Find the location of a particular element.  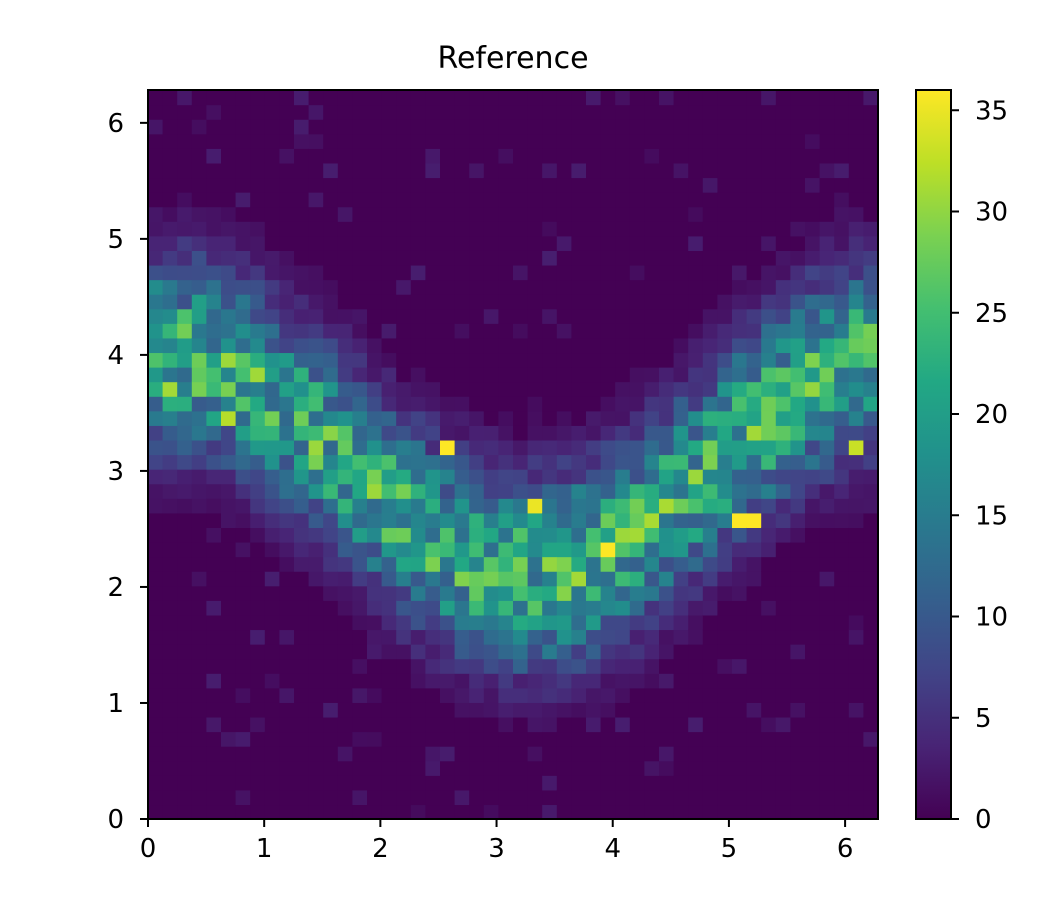

y-tick-label: 3 is located at coordinates (115, 472).